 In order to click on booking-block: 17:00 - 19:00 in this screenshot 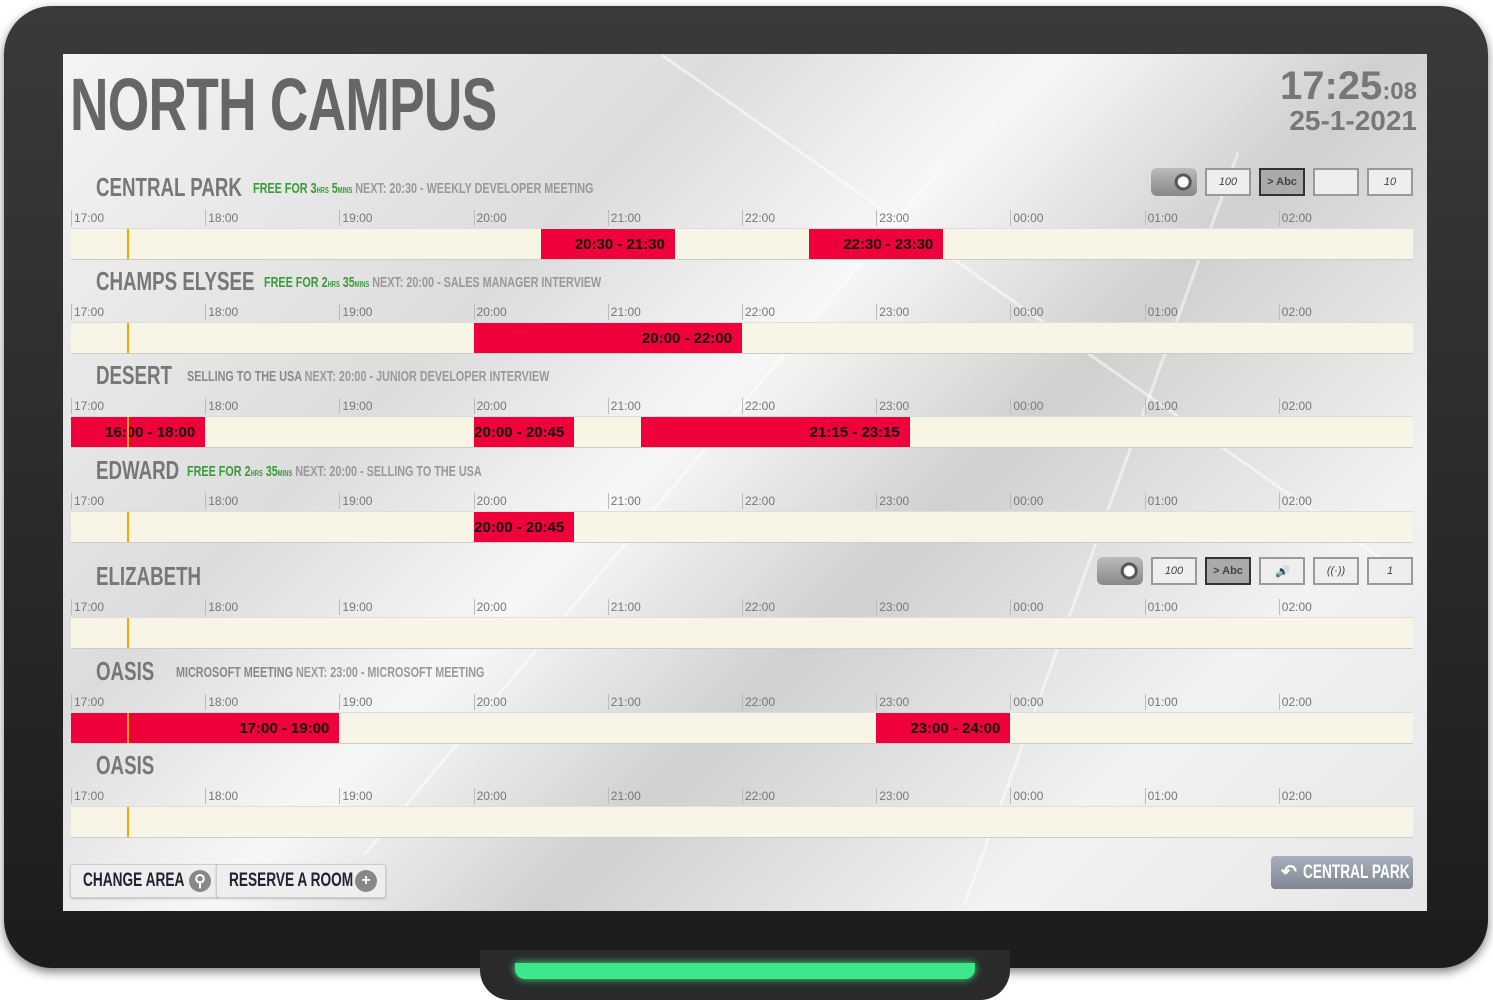, I will do `click(205, 728)`.